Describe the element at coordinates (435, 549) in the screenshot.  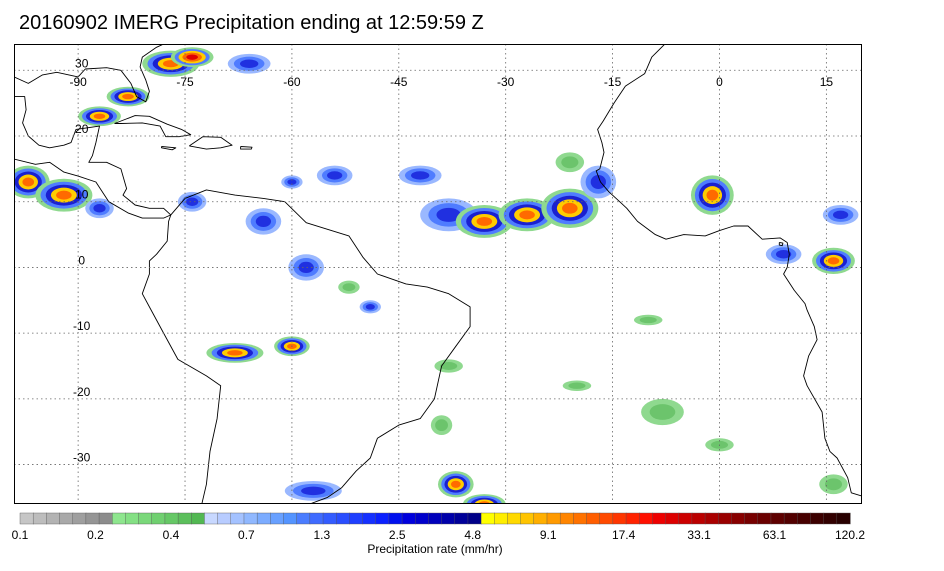
I see `colorbar-label: Precipitation rate (mm/hr)` at that location.